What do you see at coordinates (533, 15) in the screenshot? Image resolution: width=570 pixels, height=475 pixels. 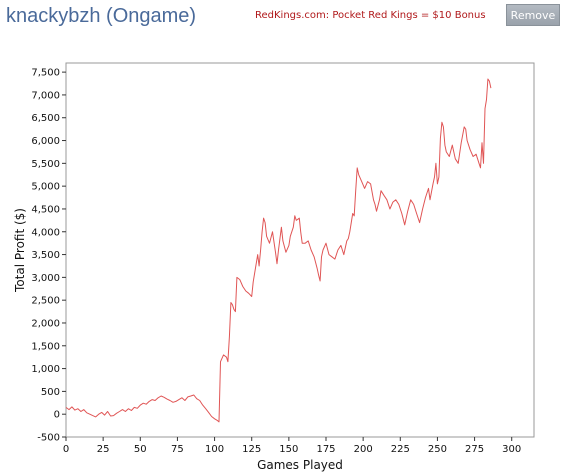 I see `remove-button: Remove` at bounding box center [533, 15].